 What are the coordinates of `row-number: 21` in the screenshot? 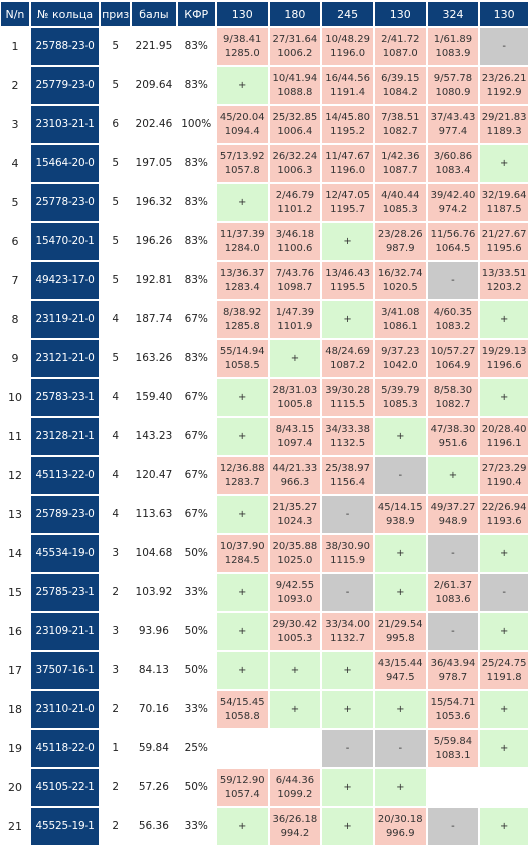 It's located at (15, 826).